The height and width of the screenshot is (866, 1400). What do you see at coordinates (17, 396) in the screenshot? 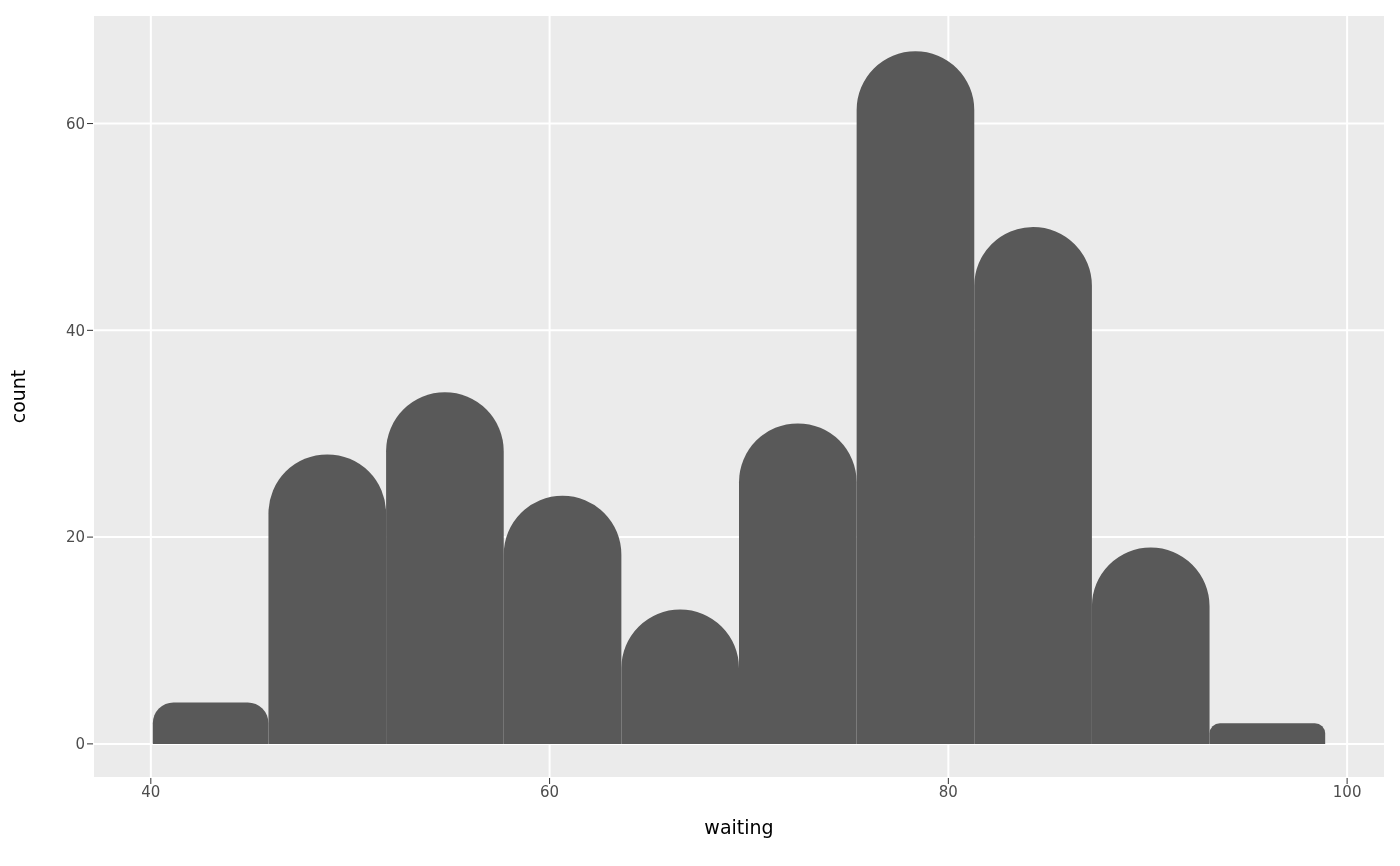
I see `y-axis-title: count` at bounding box center [17, 396].